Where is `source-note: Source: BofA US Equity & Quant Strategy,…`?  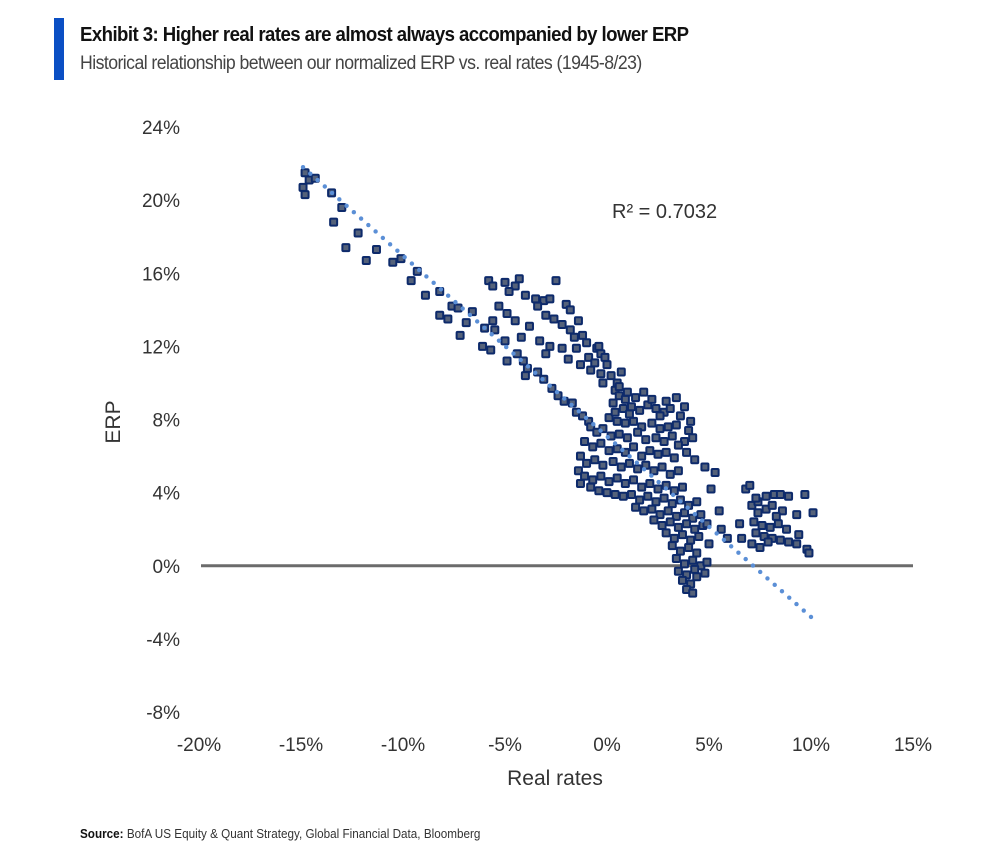 source-note: Source: BofA US Equity & Quant Strategy,… is located at coordinates (280, 833).